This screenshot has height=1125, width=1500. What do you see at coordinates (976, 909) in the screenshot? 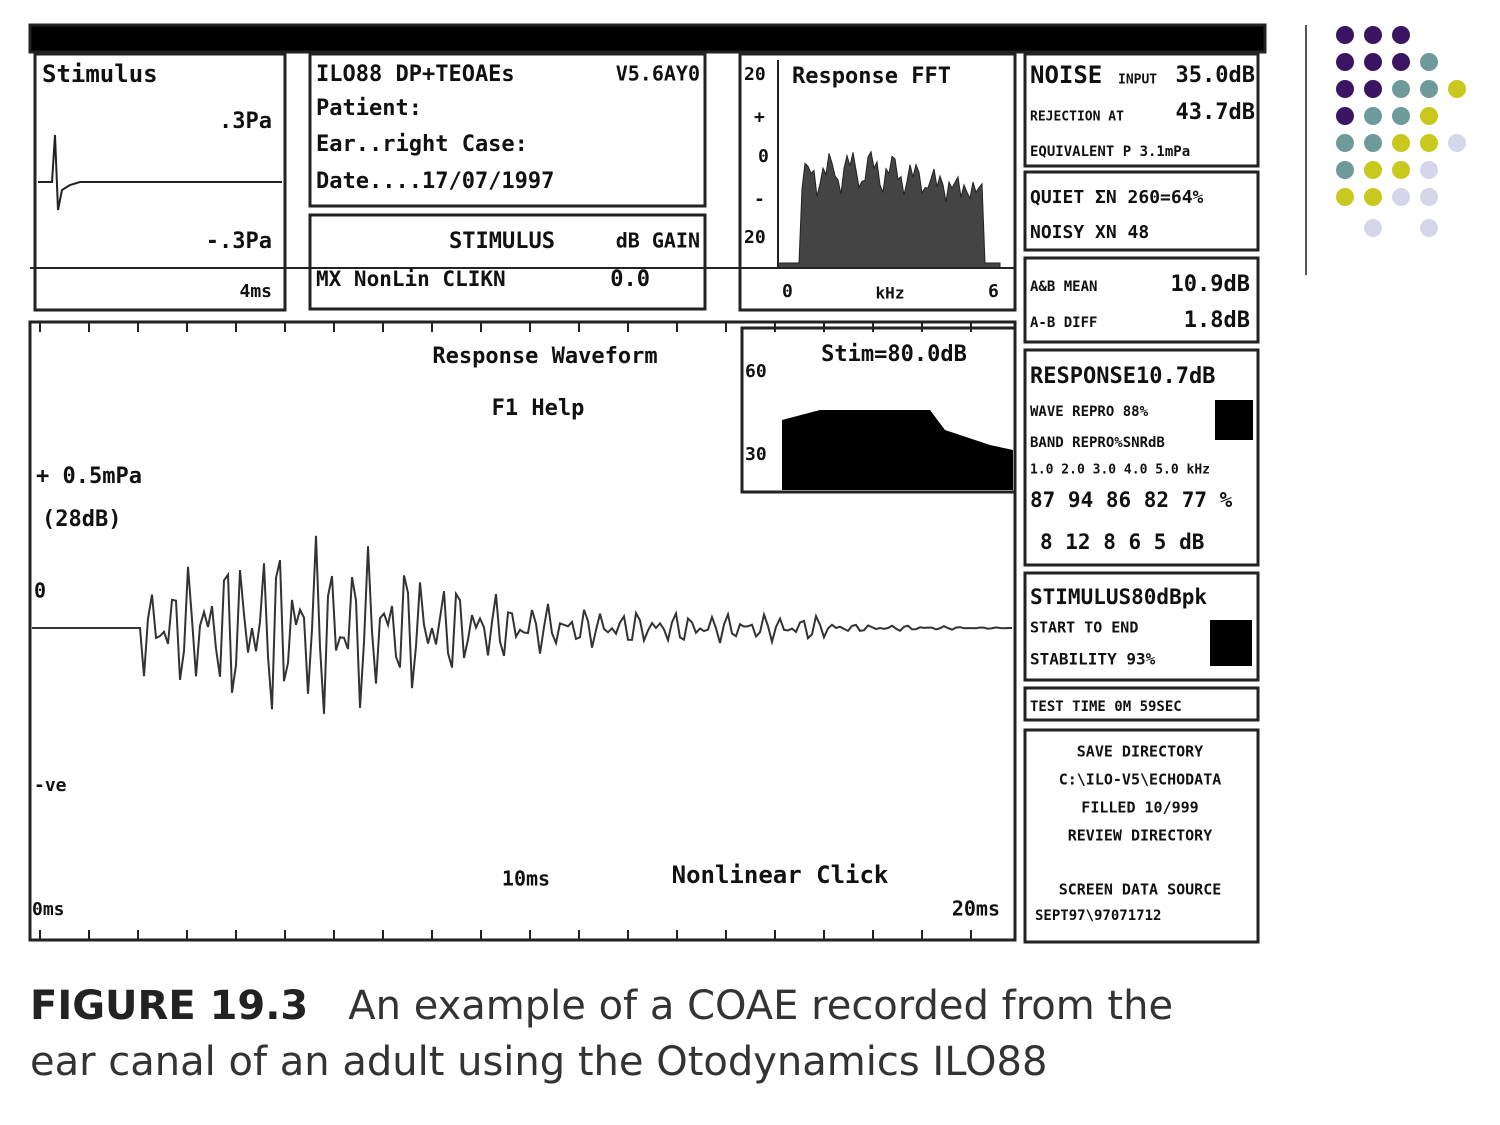
I see `label: 20ms` at bounding box center [976, 909].